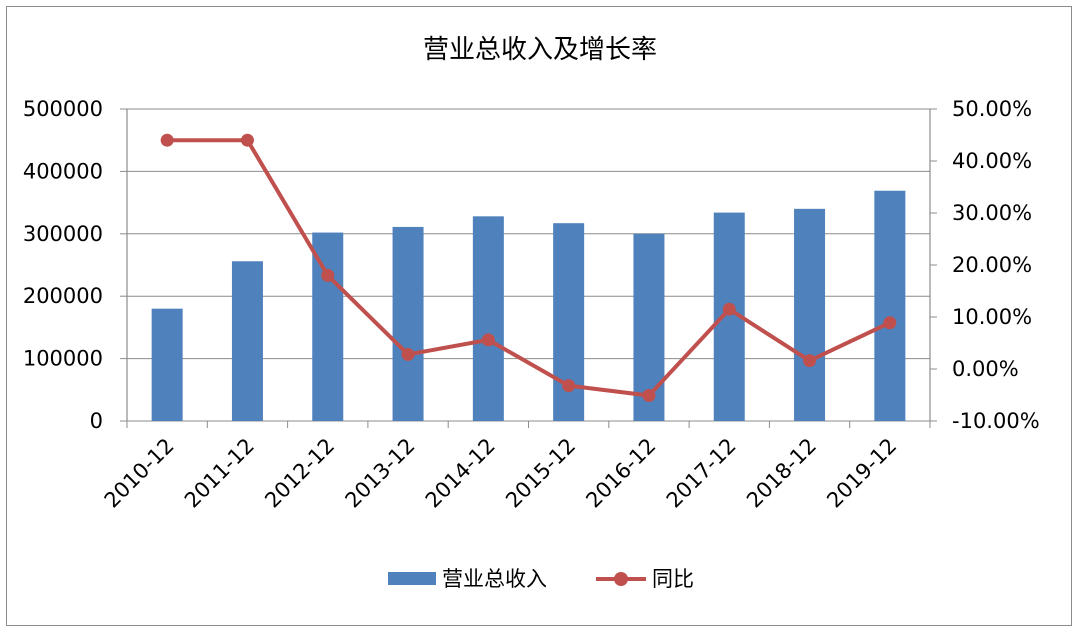 The height and width of the screenshot is (634, 1080). What do you see at coordinates (63, 234) in the screenshot?
I see `left-tick-label: 300000` at bounding box center [63, 234].